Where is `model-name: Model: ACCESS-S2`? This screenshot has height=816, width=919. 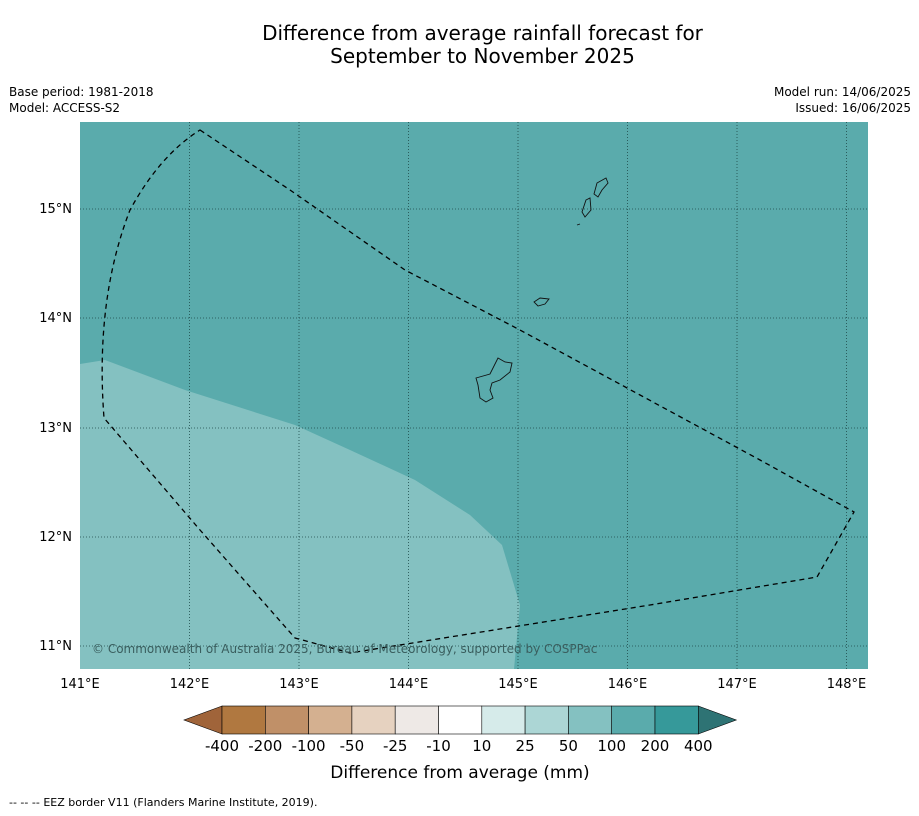
model-name: Model: ACCESS-S2 is located at coordinates (65, 108).